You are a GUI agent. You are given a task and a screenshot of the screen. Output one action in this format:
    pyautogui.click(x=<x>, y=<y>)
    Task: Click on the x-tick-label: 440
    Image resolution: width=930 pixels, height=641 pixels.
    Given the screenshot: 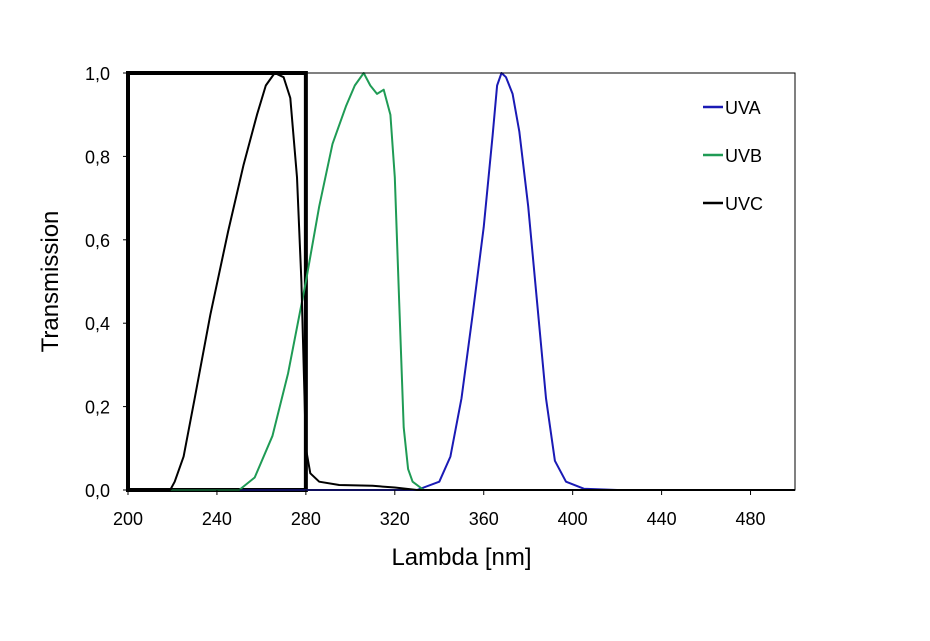 What is the action you would take?
    pyautogui.click(x=662, y=519)
    